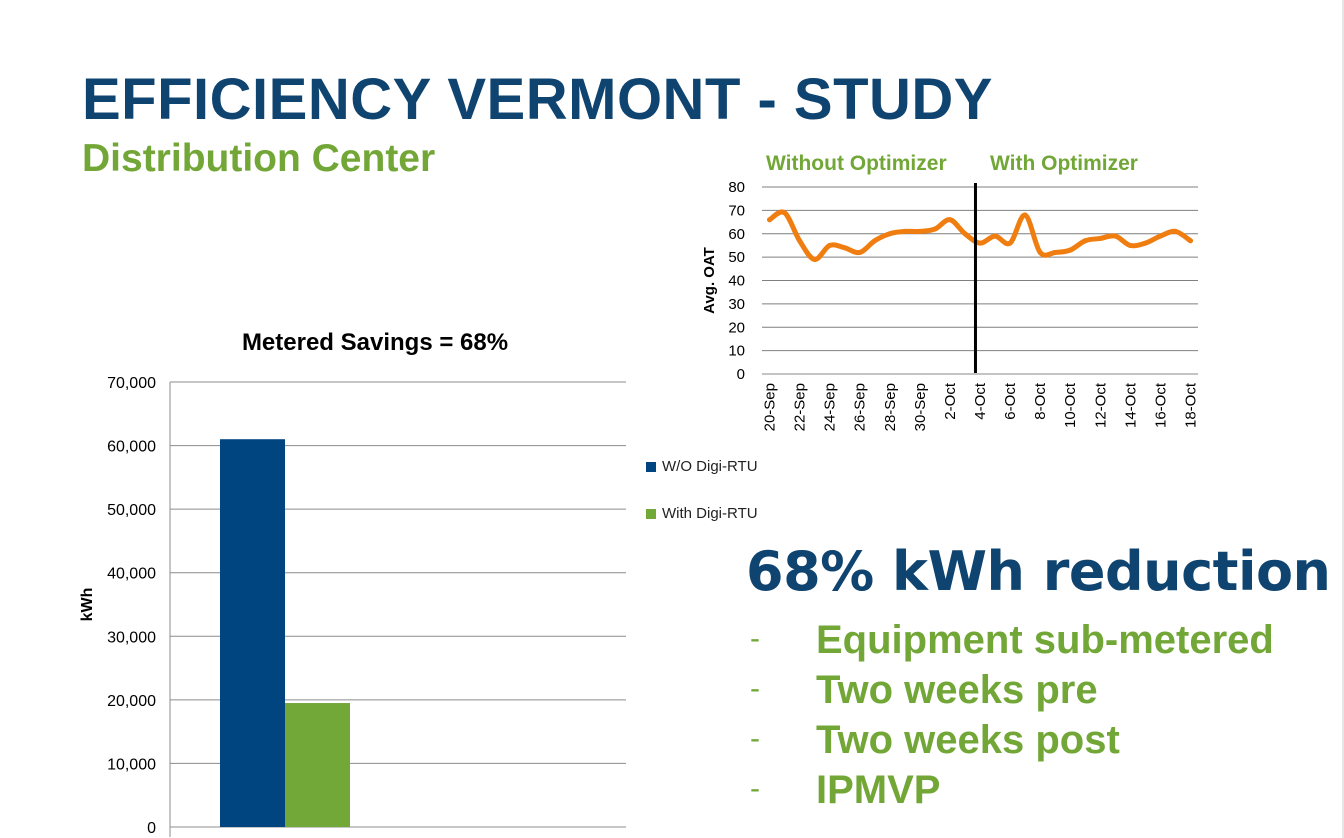 The image size is (1344, 838). I want to click on oat-y-tick-label: 10, so click(736, 351).